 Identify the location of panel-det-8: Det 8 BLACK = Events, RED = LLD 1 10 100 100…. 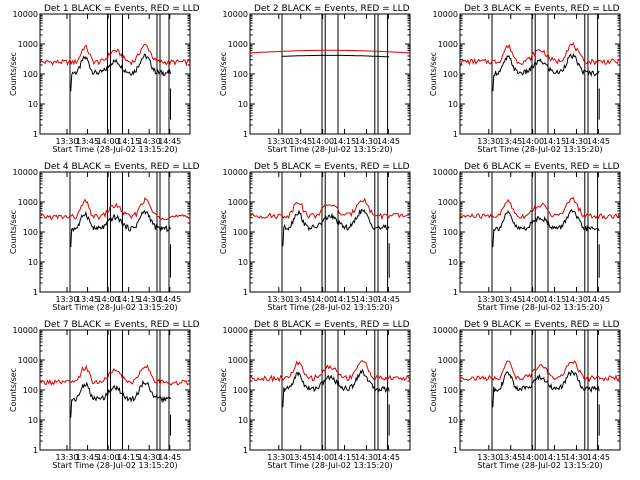
(315, 395).